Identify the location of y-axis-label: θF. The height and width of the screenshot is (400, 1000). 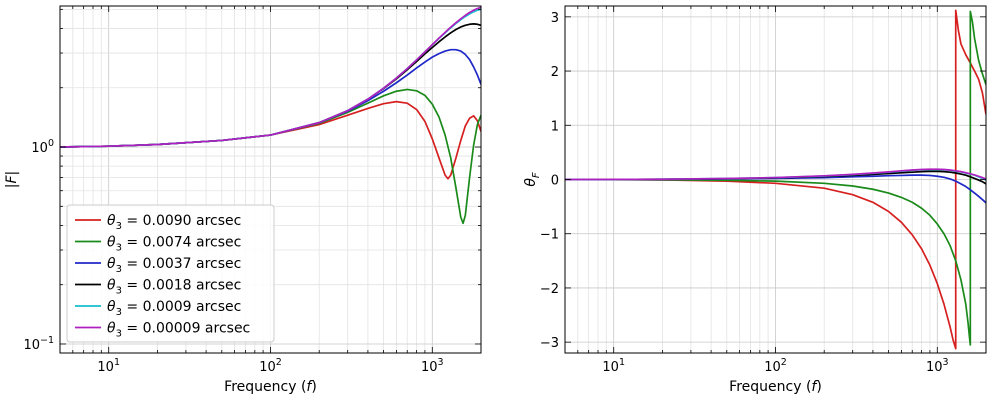
(532, 179).